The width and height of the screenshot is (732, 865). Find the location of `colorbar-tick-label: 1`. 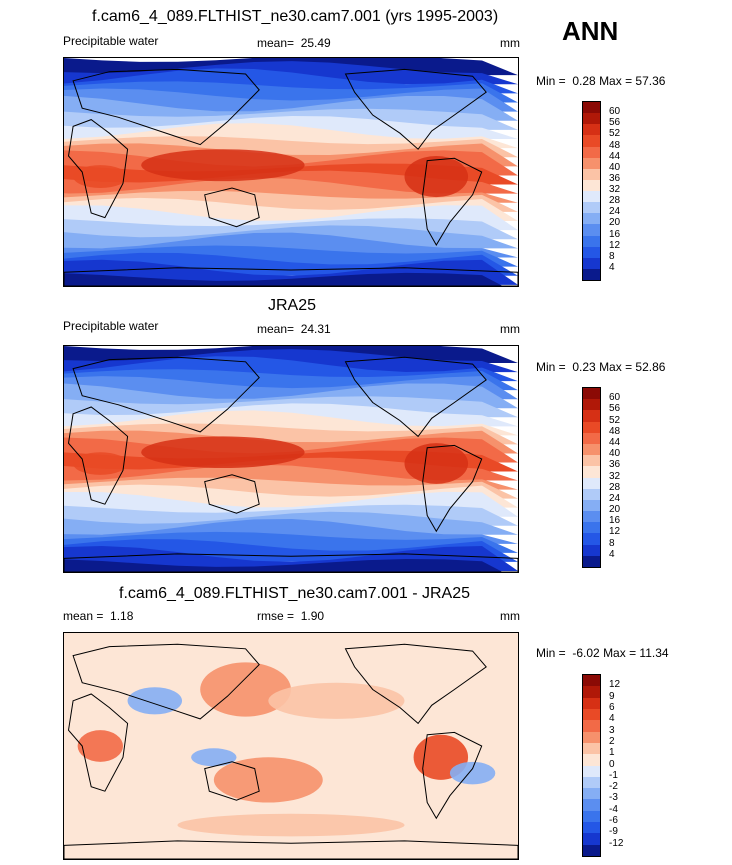

colorbar-tick-label: 1 is located at coordinates (612, 753).